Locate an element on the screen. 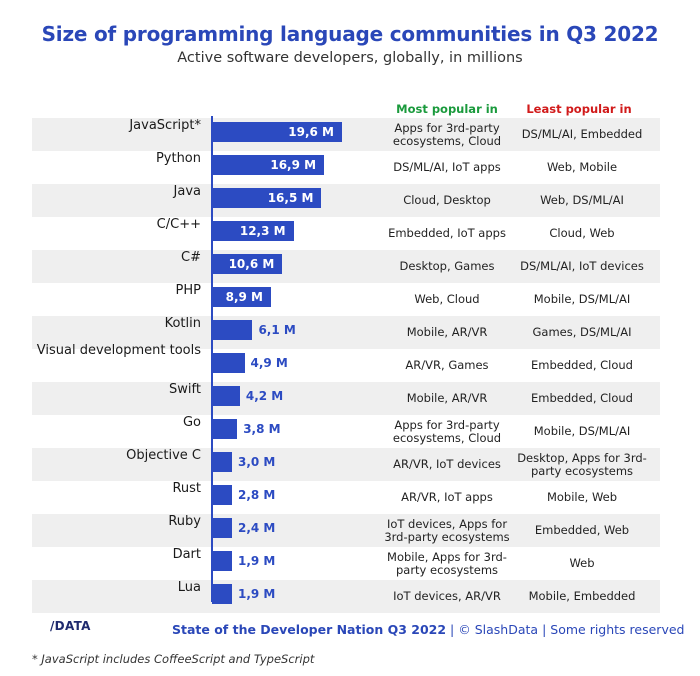 This screenshot has height=676, width=700. bar-value-label: 8,9 M is located at coordinates (244, 297).